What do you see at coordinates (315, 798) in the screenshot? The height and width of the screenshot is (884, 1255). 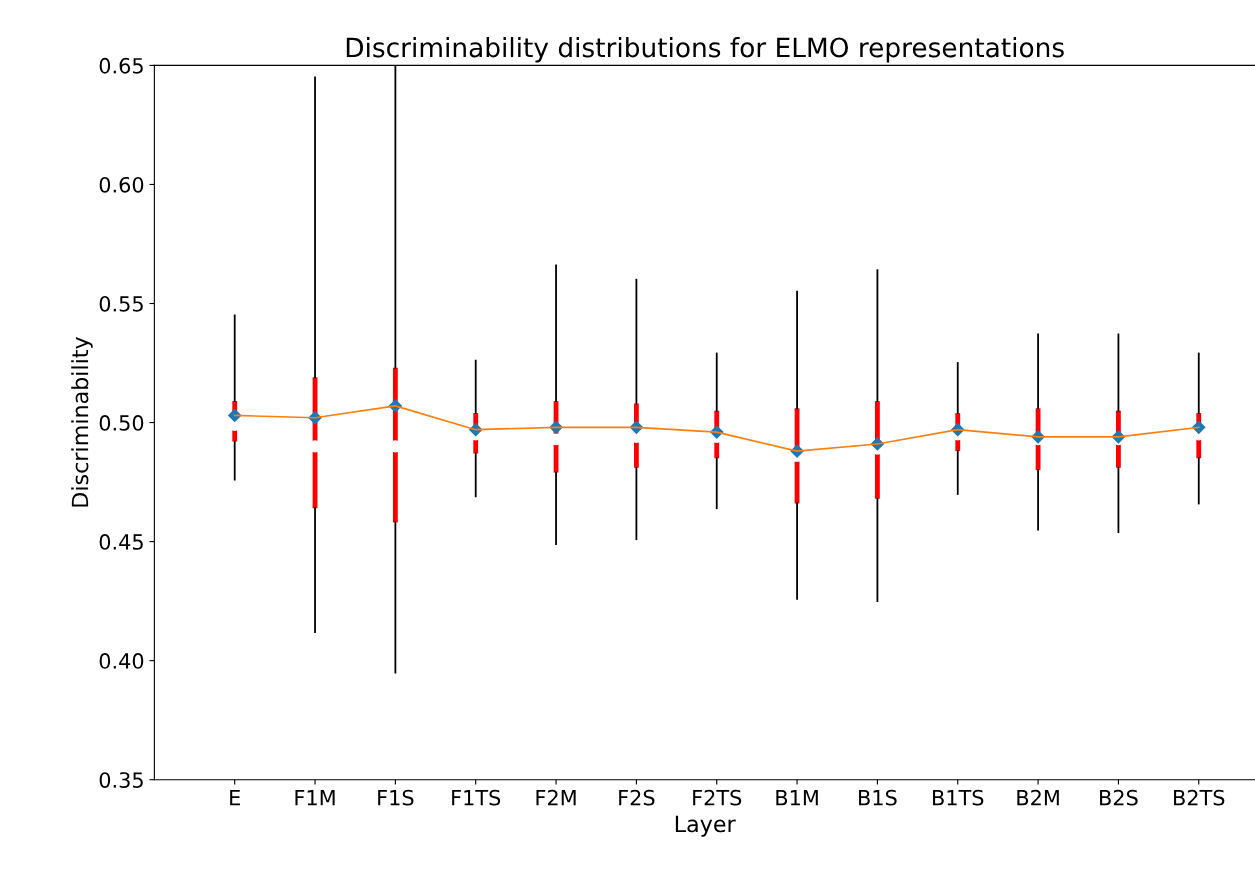 I see `x-tick-label: F1M` at bounding box center [315, 798].